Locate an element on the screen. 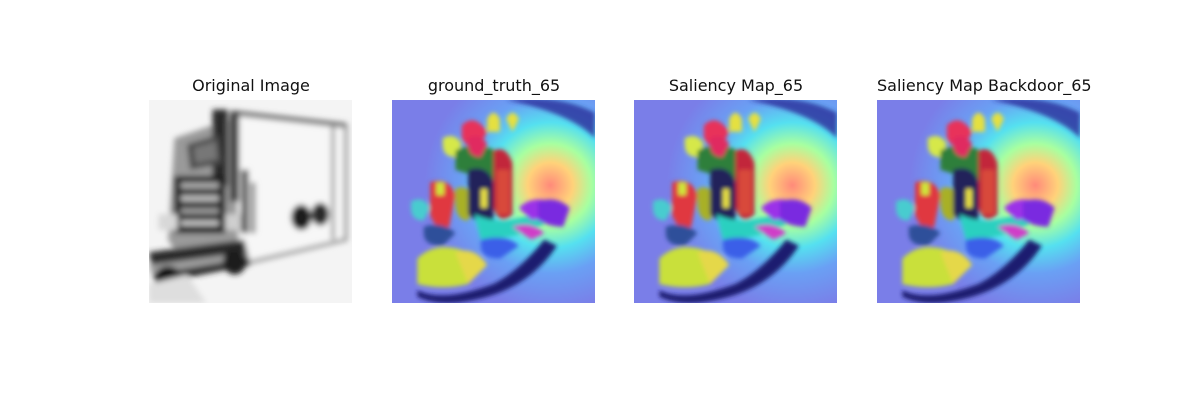 The width and height of the screenshot is (1200, 400). panel-title: Original Image is located at coordinates (251, 85).